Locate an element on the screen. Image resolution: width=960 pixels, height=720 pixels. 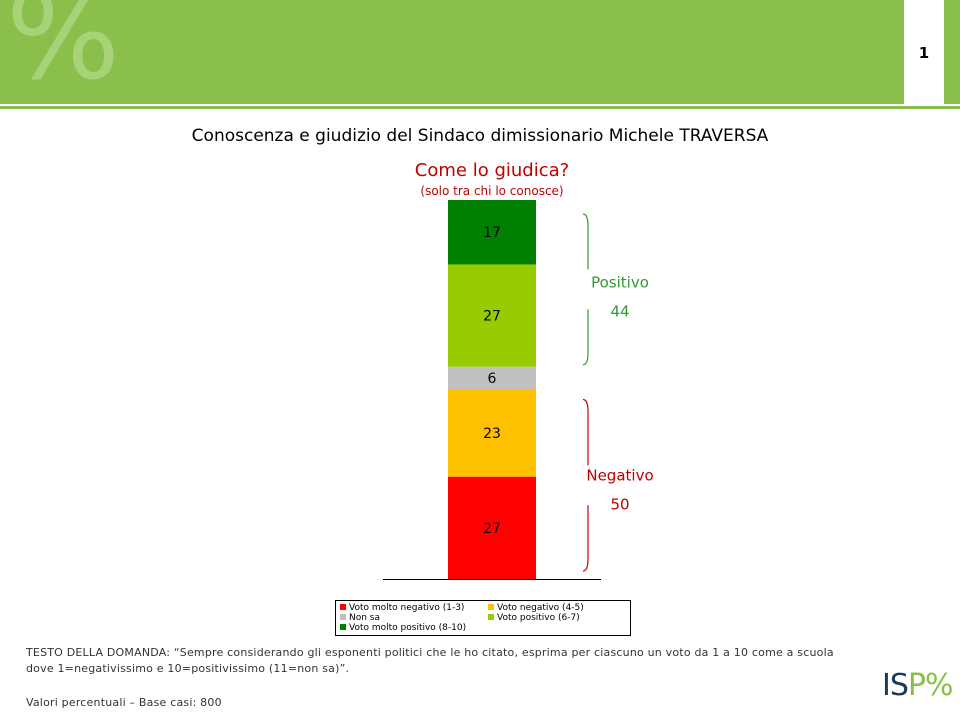
bar-value-label-3: 27 is located at coordinates (492, 317).